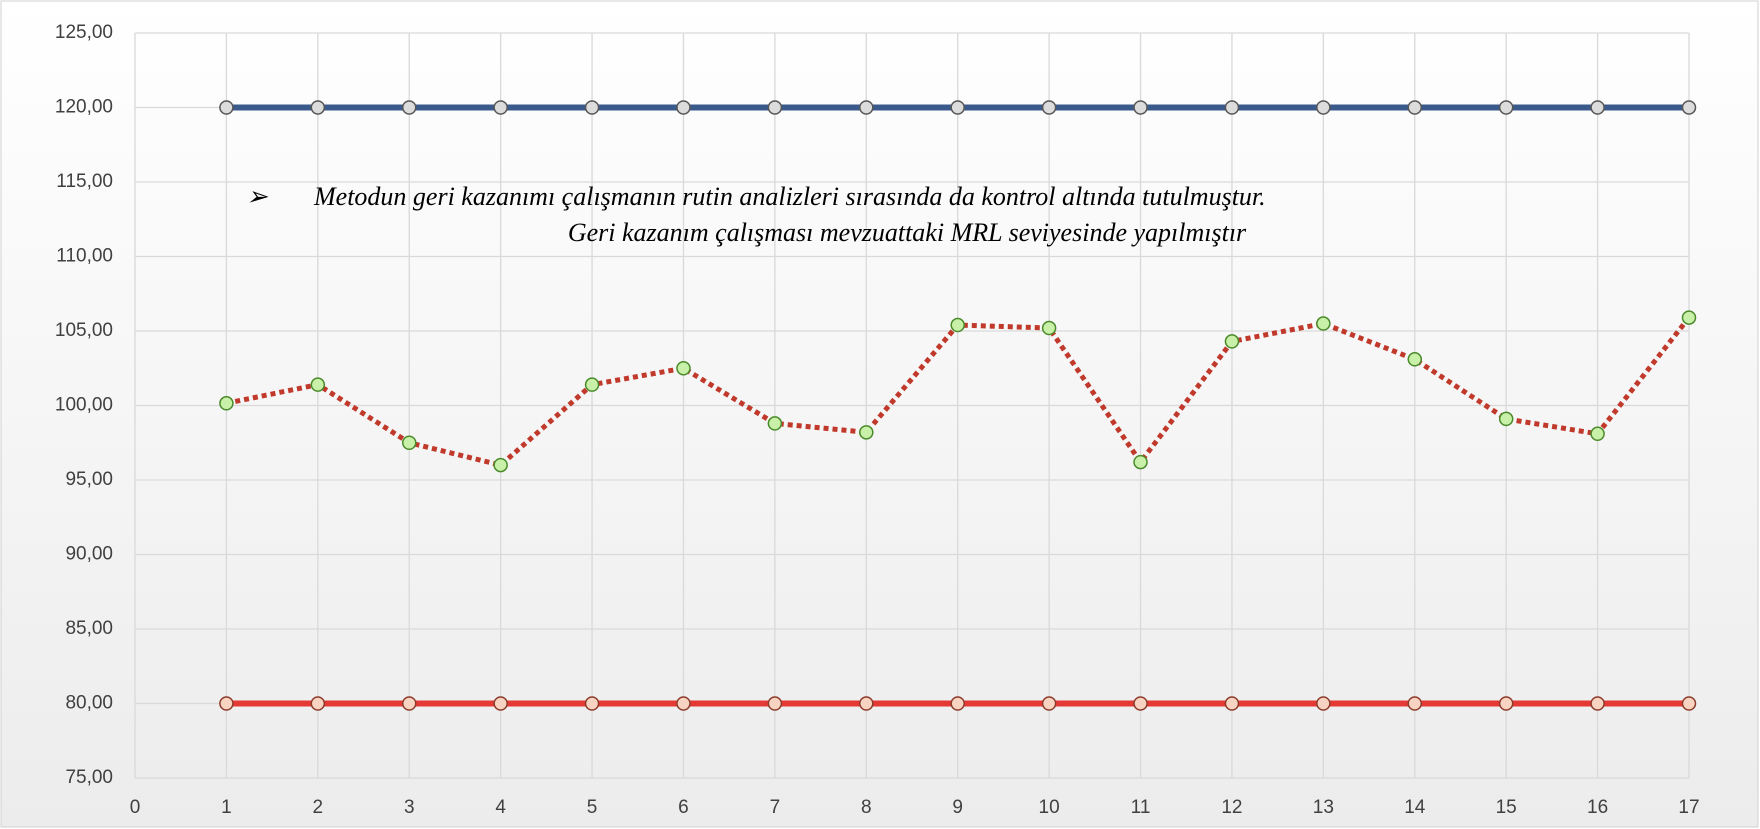 The width and height of the screenshot is (1760, 829). I want to click on x-tick-label: 1, so click(226, 807).